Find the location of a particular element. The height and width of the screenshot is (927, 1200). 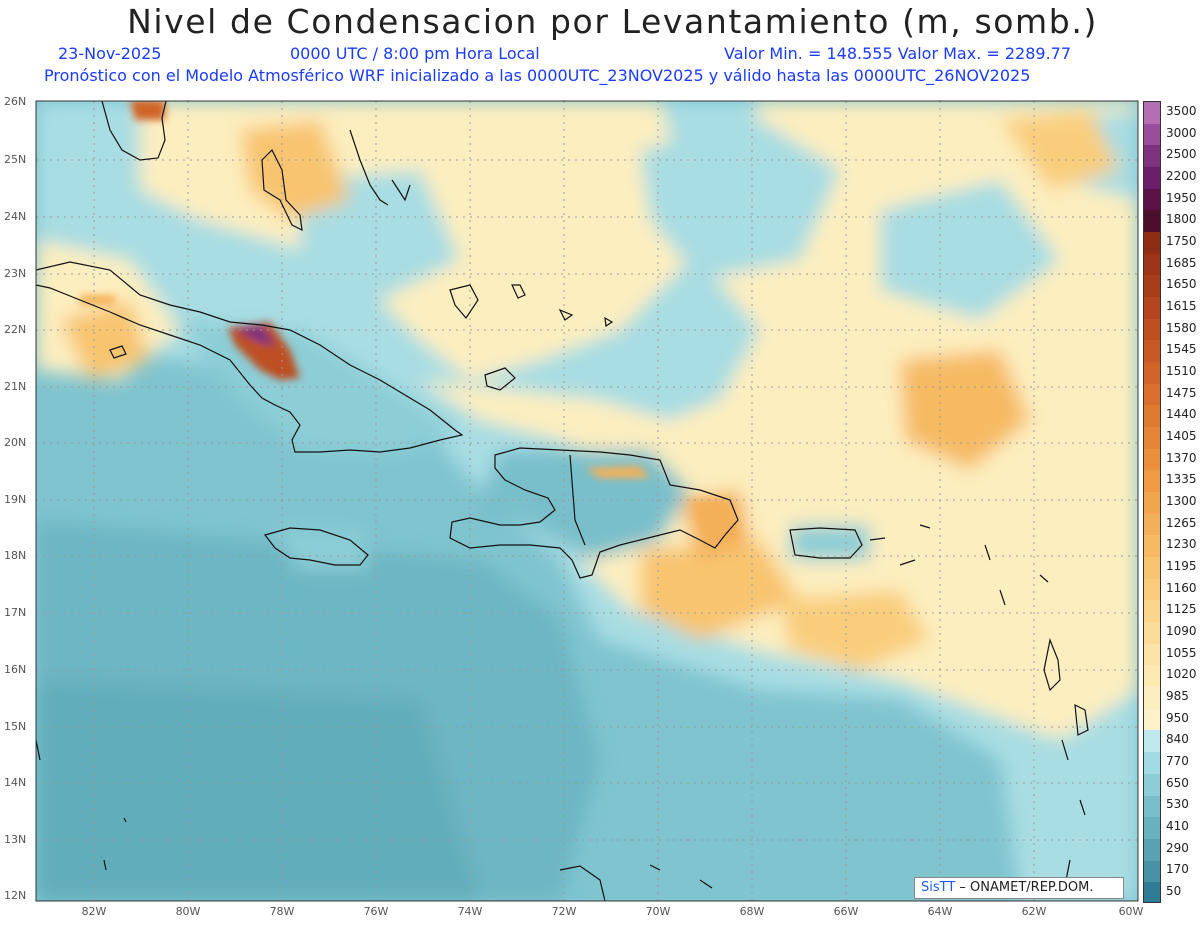

coastline-jamaica is located at coordinates (316, 546).